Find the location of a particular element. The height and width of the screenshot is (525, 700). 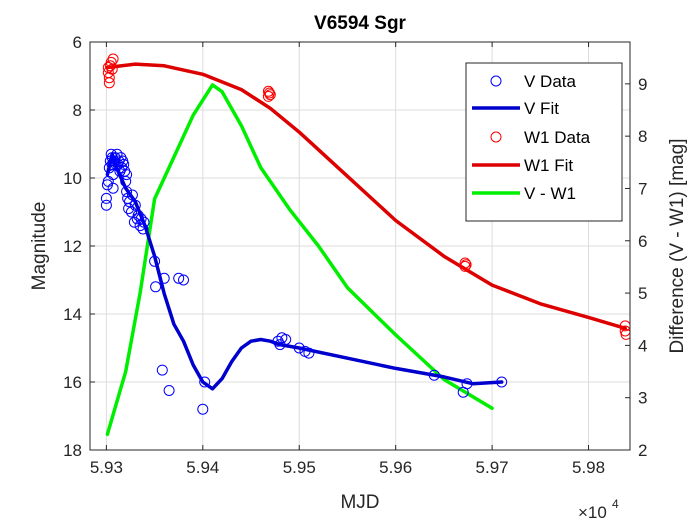

legend-v-data-label: V Data is located at coordinates (550, 81).